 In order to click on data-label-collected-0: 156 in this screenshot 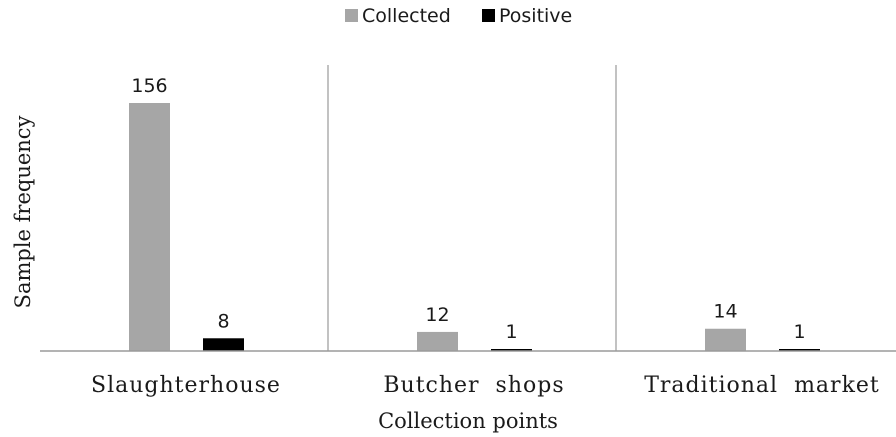, I will do `click(149, 86)`.